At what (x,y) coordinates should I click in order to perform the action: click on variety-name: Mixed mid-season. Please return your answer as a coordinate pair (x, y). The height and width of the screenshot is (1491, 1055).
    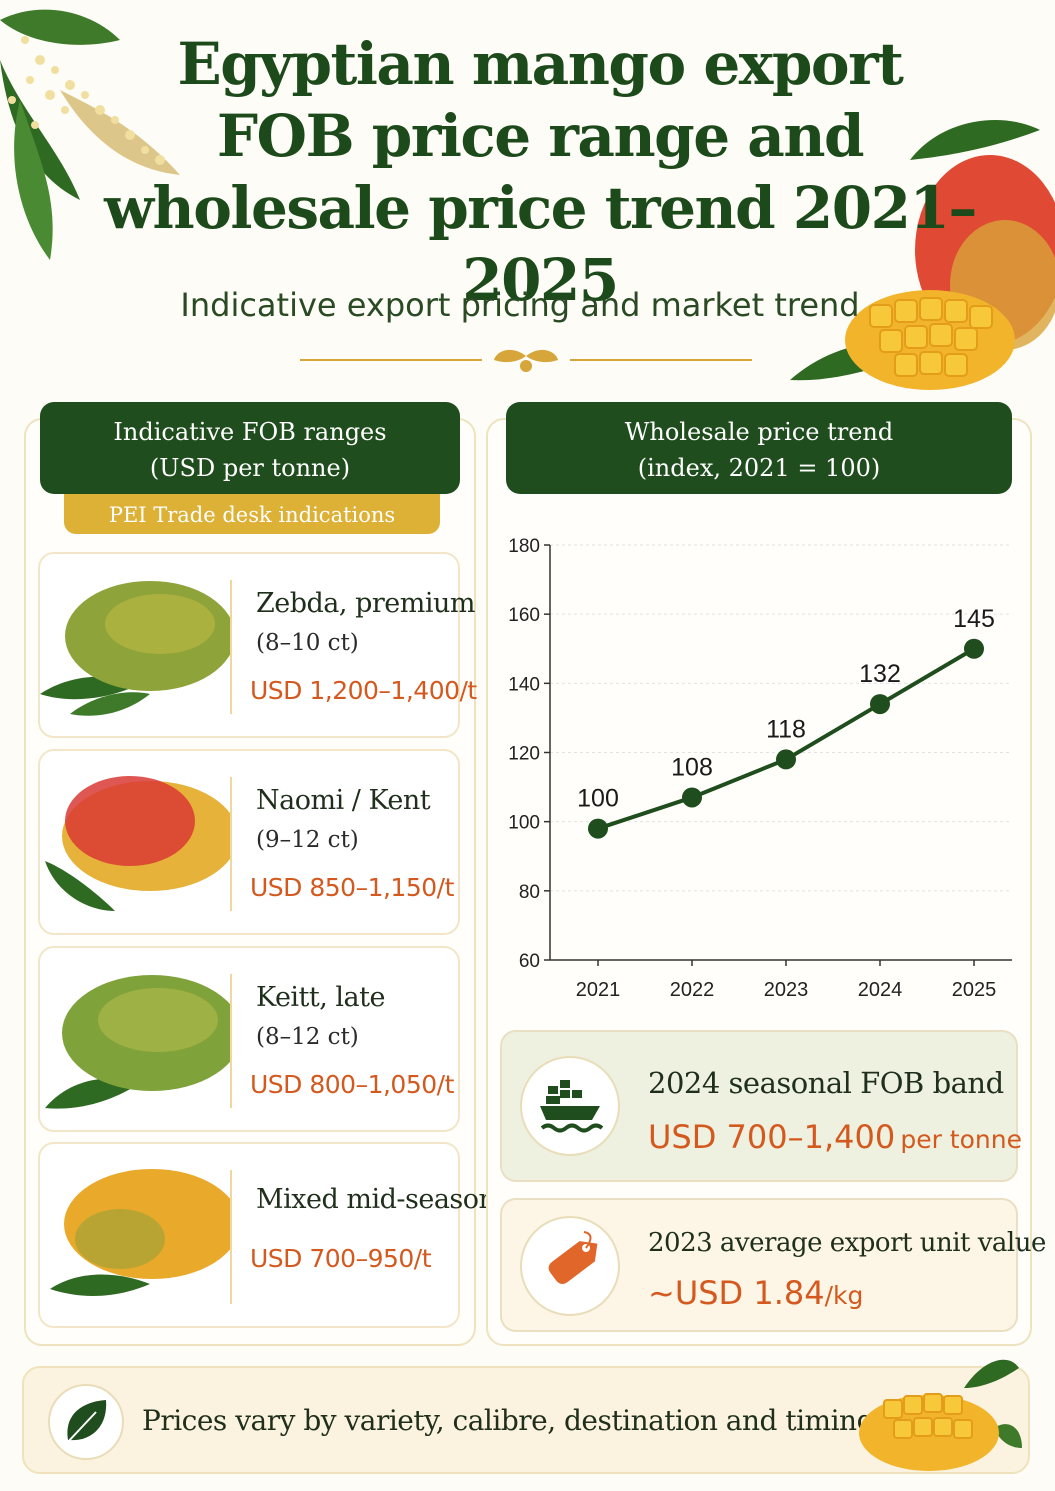
    Looking at the image, I should click on (376, 1199).